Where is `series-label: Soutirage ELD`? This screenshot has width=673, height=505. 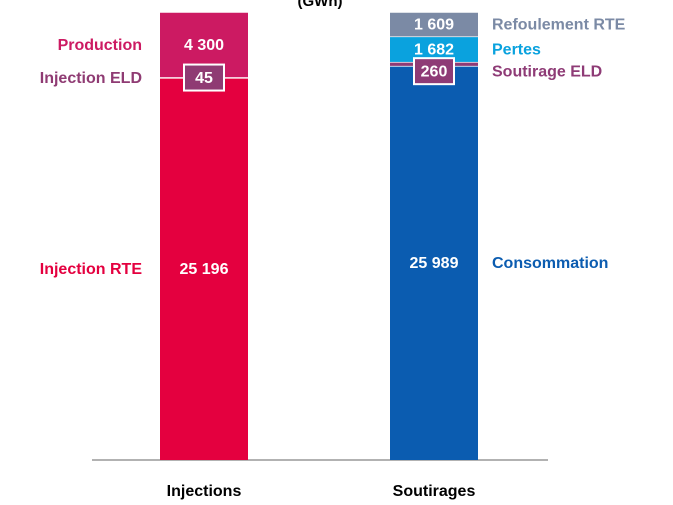
series-label: Soutirage ELD is located at coordinates (547, 71).